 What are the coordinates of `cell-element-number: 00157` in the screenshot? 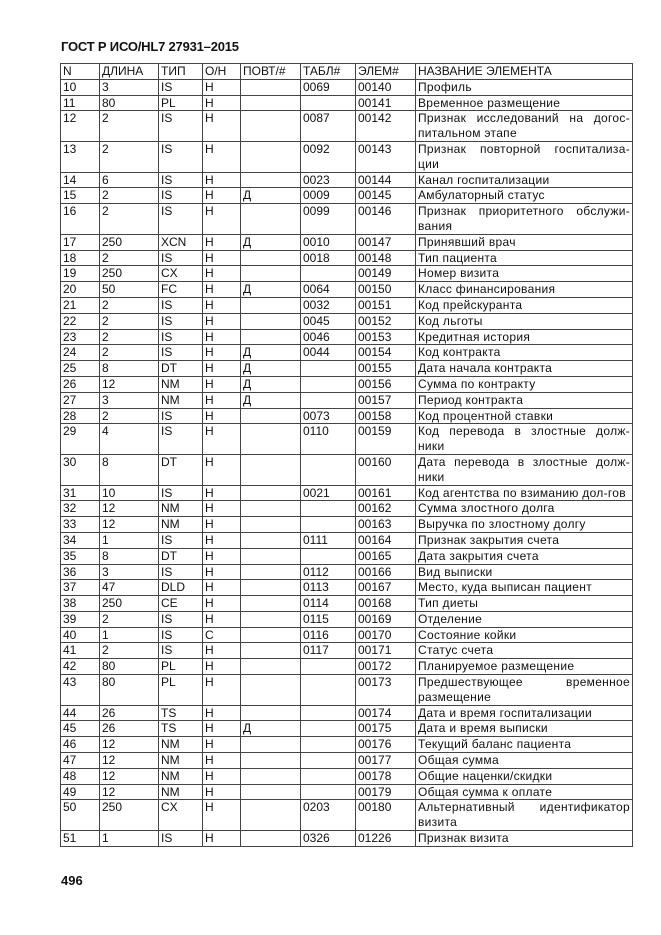 It's located at (385, 400).